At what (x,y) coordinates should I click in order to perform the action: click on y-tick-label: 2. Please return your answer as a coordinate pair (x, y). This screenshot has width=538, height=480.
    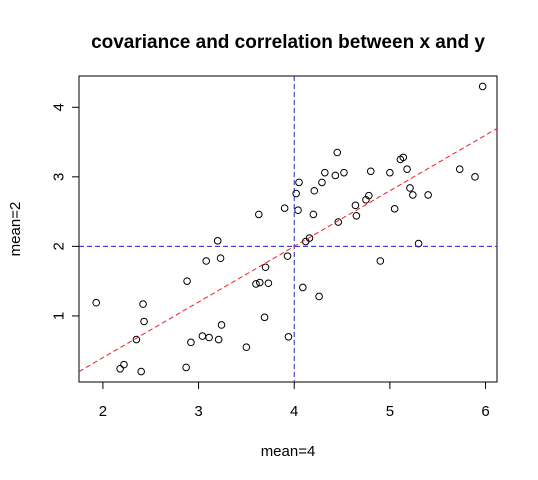
    Looking at the image, I should click on (59, 246).